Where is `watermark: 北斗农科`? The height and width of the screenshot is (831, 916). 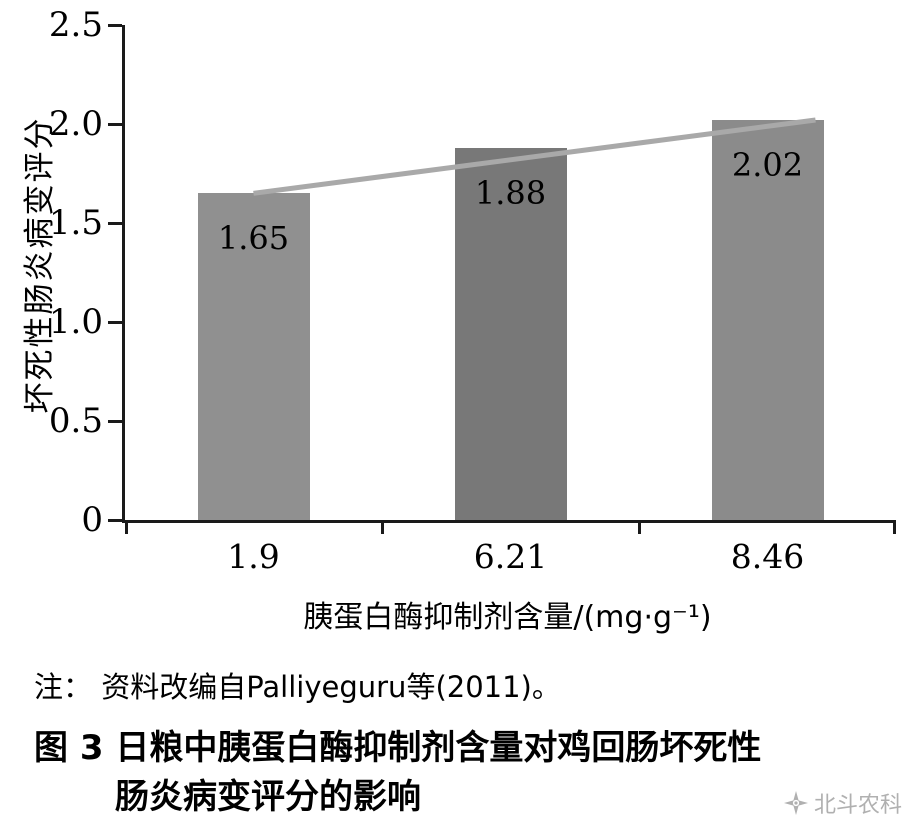 watermark: 北斗农科 is located at coordinates (842, 803).